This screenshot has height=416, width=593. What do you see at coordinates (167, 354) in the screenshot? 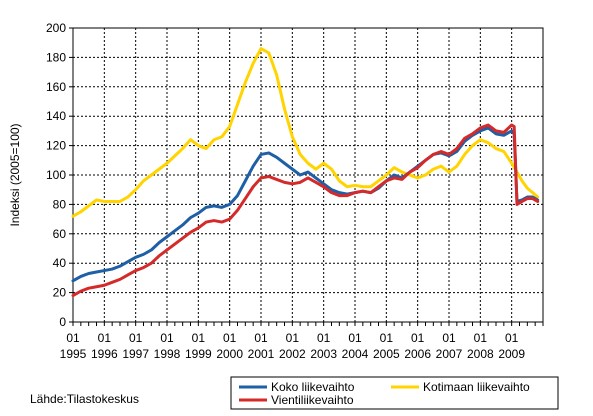
I see `x-tick-year: 1998` at bounding box center [167, 354].